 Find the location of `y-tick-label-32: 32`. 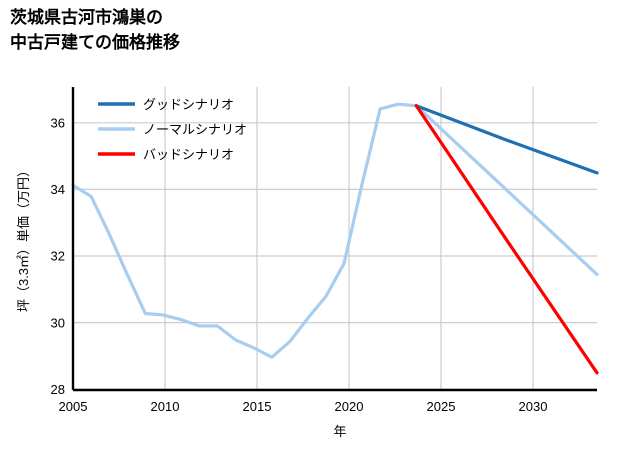

y-tick-label-32: 32 is located at coordinates (58, 256).